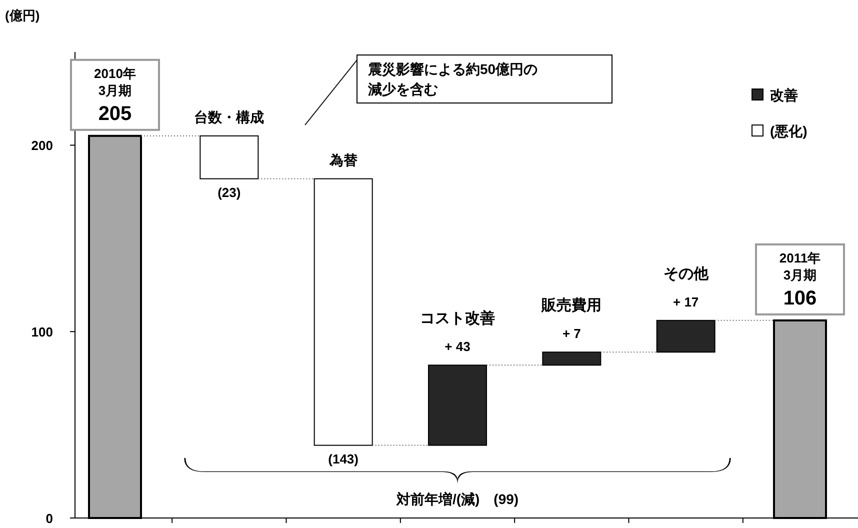  Describe the element at coordinates (229, 192) in the screenshot. I see `data-label: (23)` at that location.